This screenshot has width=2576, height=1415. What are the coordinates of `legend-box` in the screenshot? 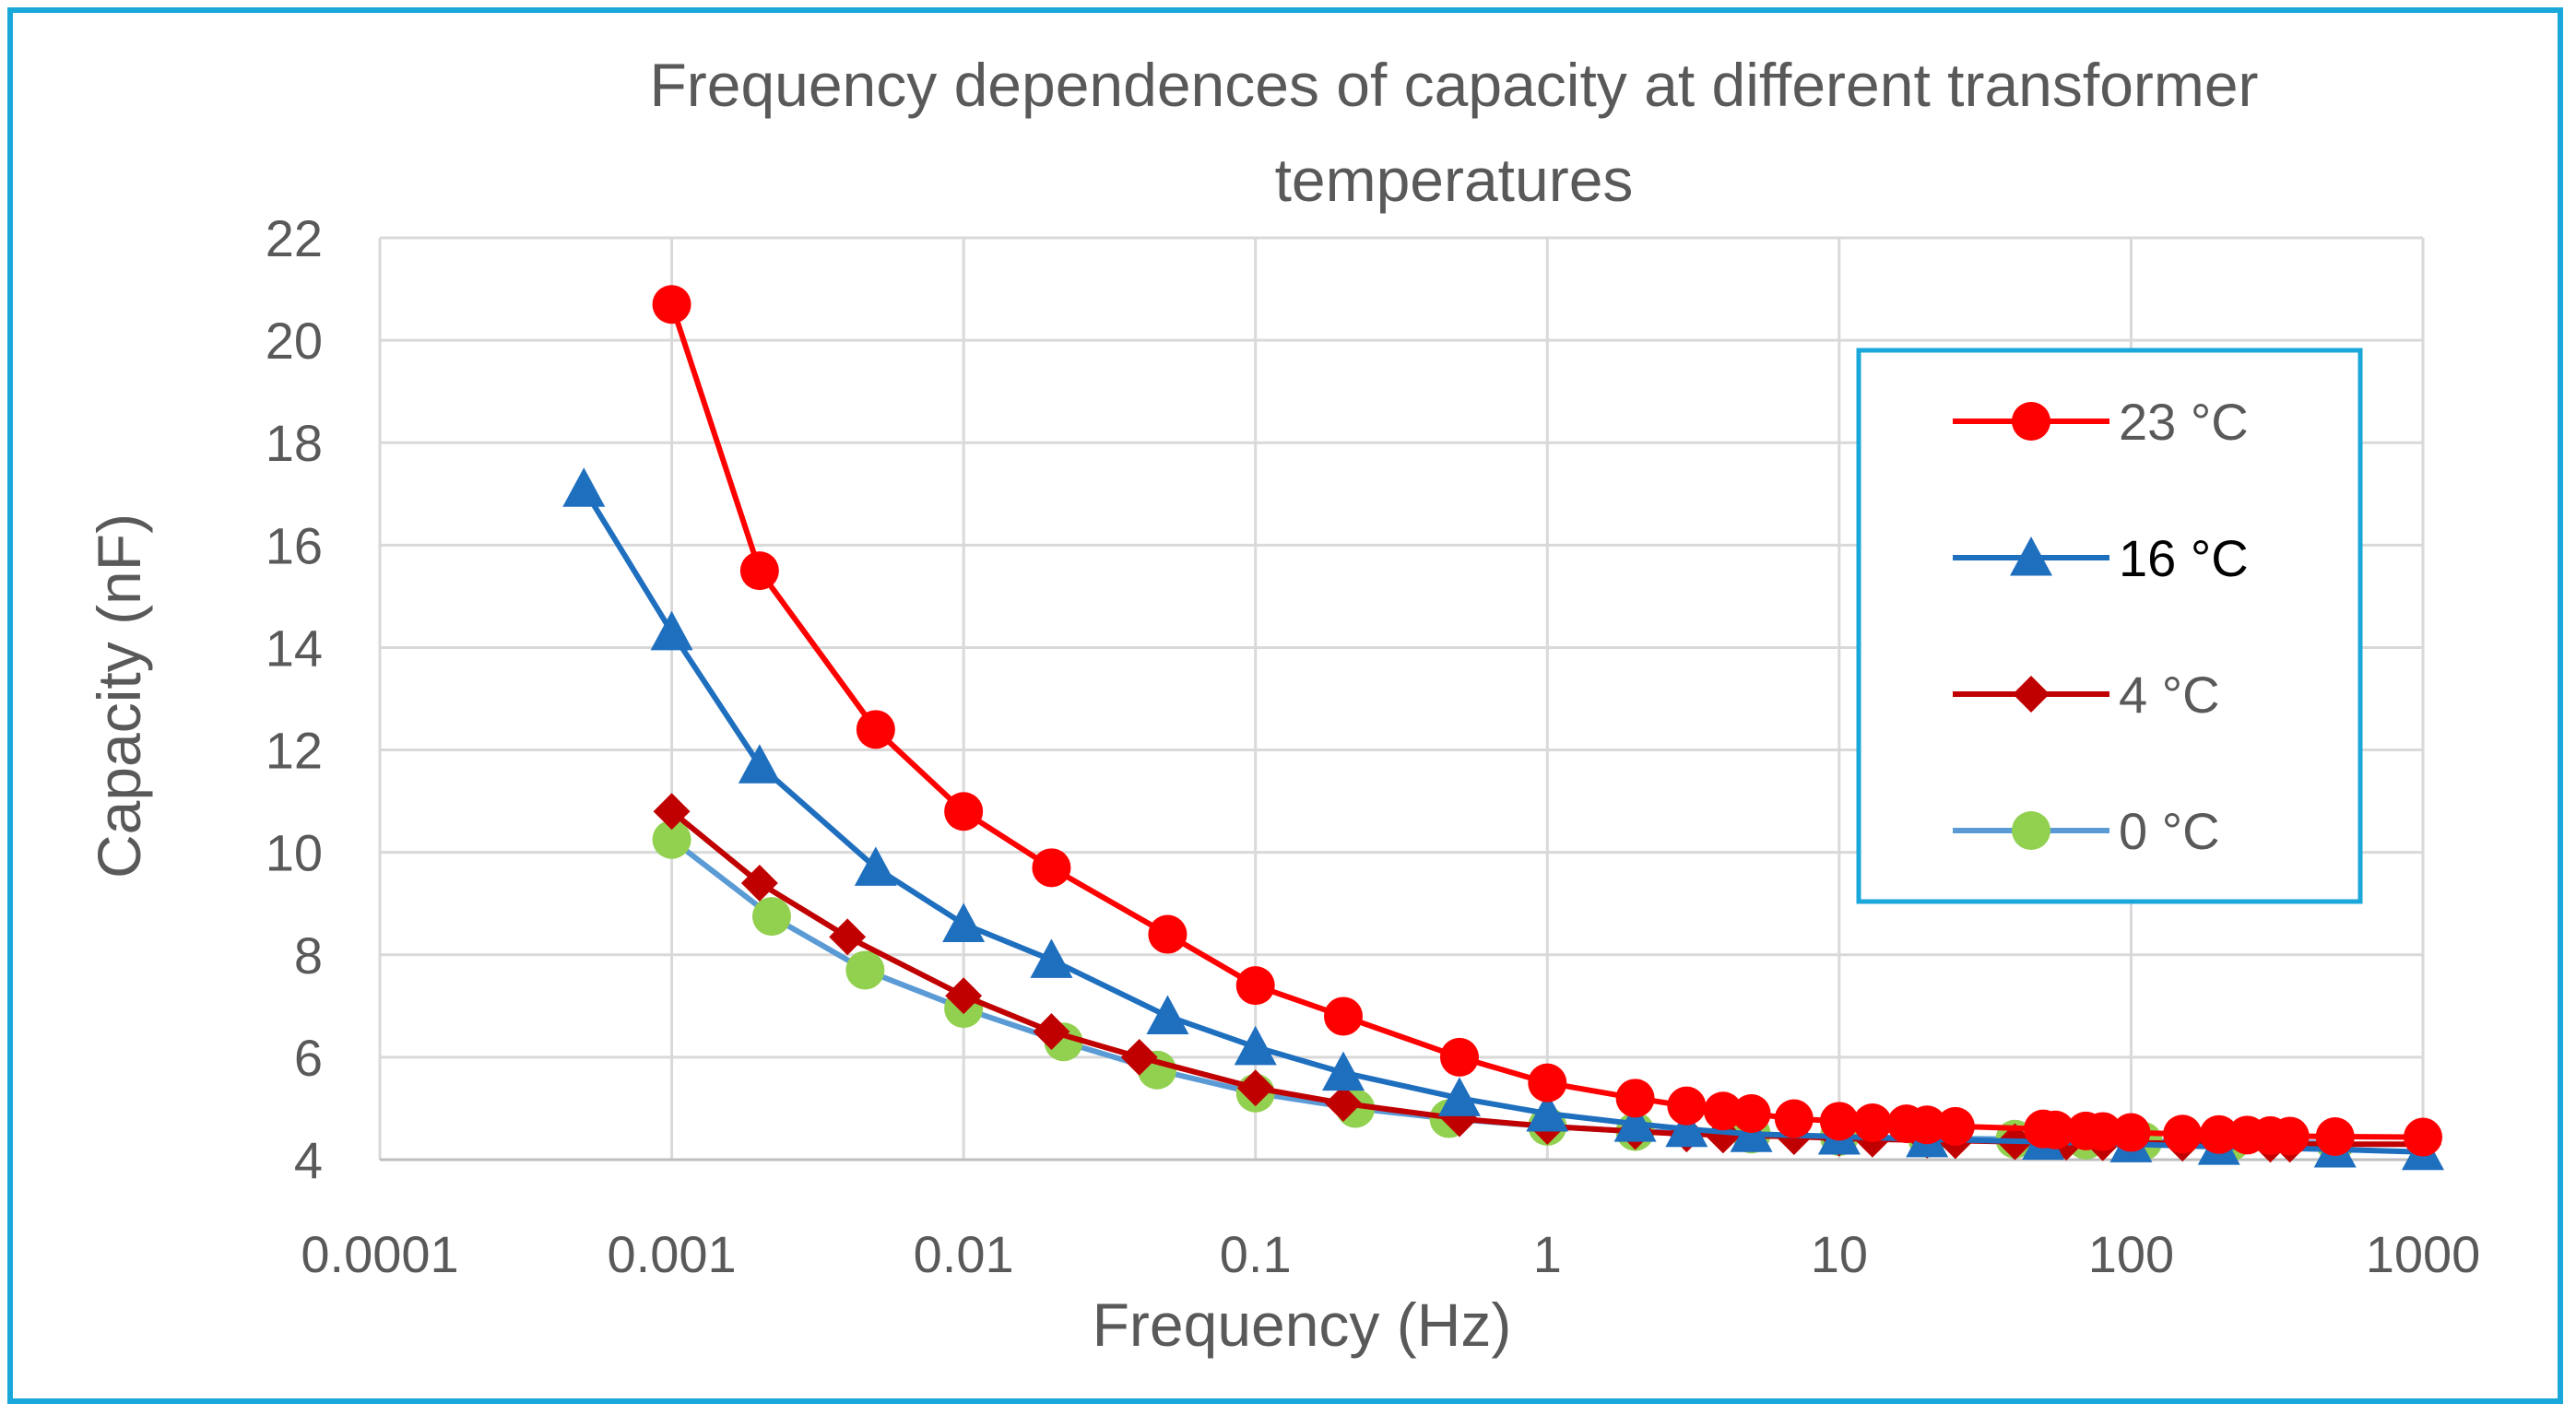 It's located at (2109, 626).